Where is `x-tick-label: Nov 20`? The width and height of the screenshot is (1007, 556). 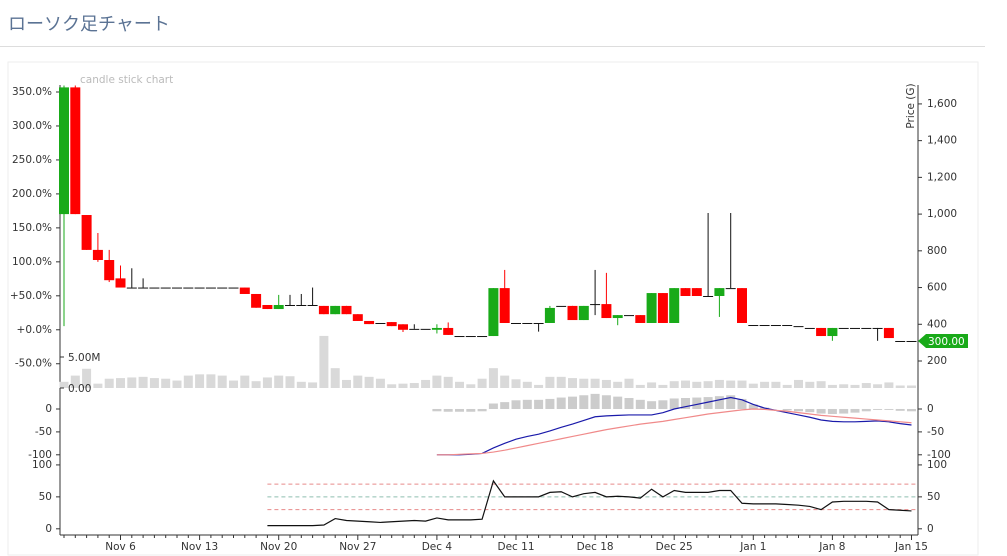
x-tick-label: Nov 20 is located at coordinates (278, 547).